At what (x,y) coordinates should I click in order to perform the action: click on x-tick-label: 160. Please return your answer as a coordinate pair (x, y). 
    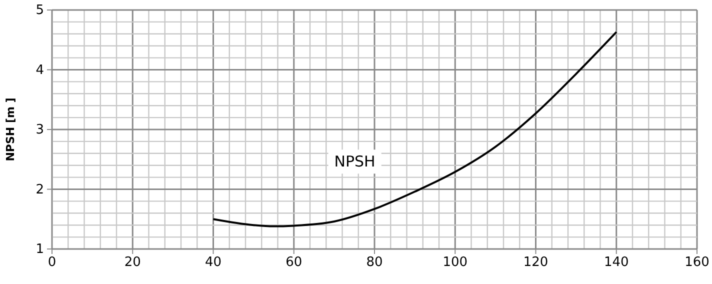
    Looking at the image, I should click on (697, 262).